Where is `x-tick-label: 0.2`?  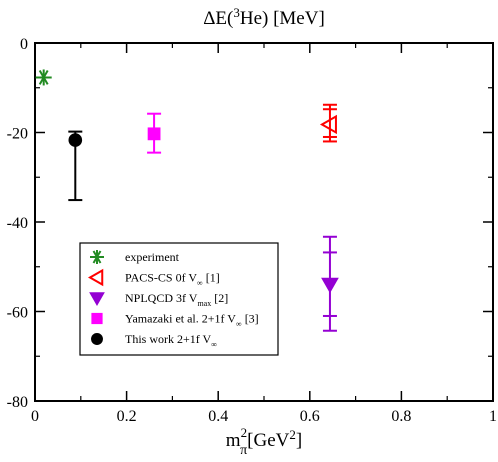 x-tick-label: 0.2 is located at coordinates (127, 416).